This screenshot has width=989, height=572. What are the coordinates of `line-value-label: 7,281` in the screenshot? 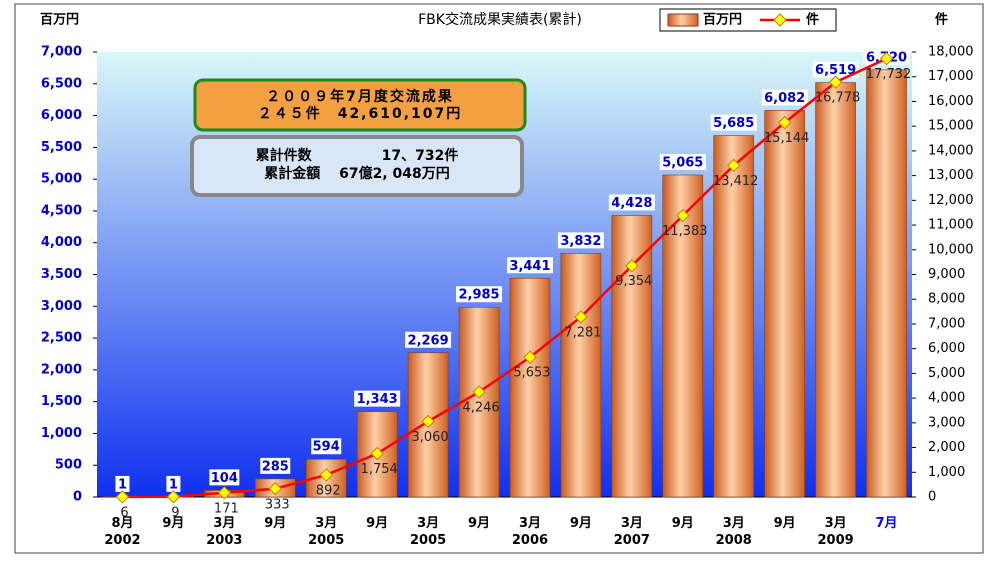 It's located at (582, 332).